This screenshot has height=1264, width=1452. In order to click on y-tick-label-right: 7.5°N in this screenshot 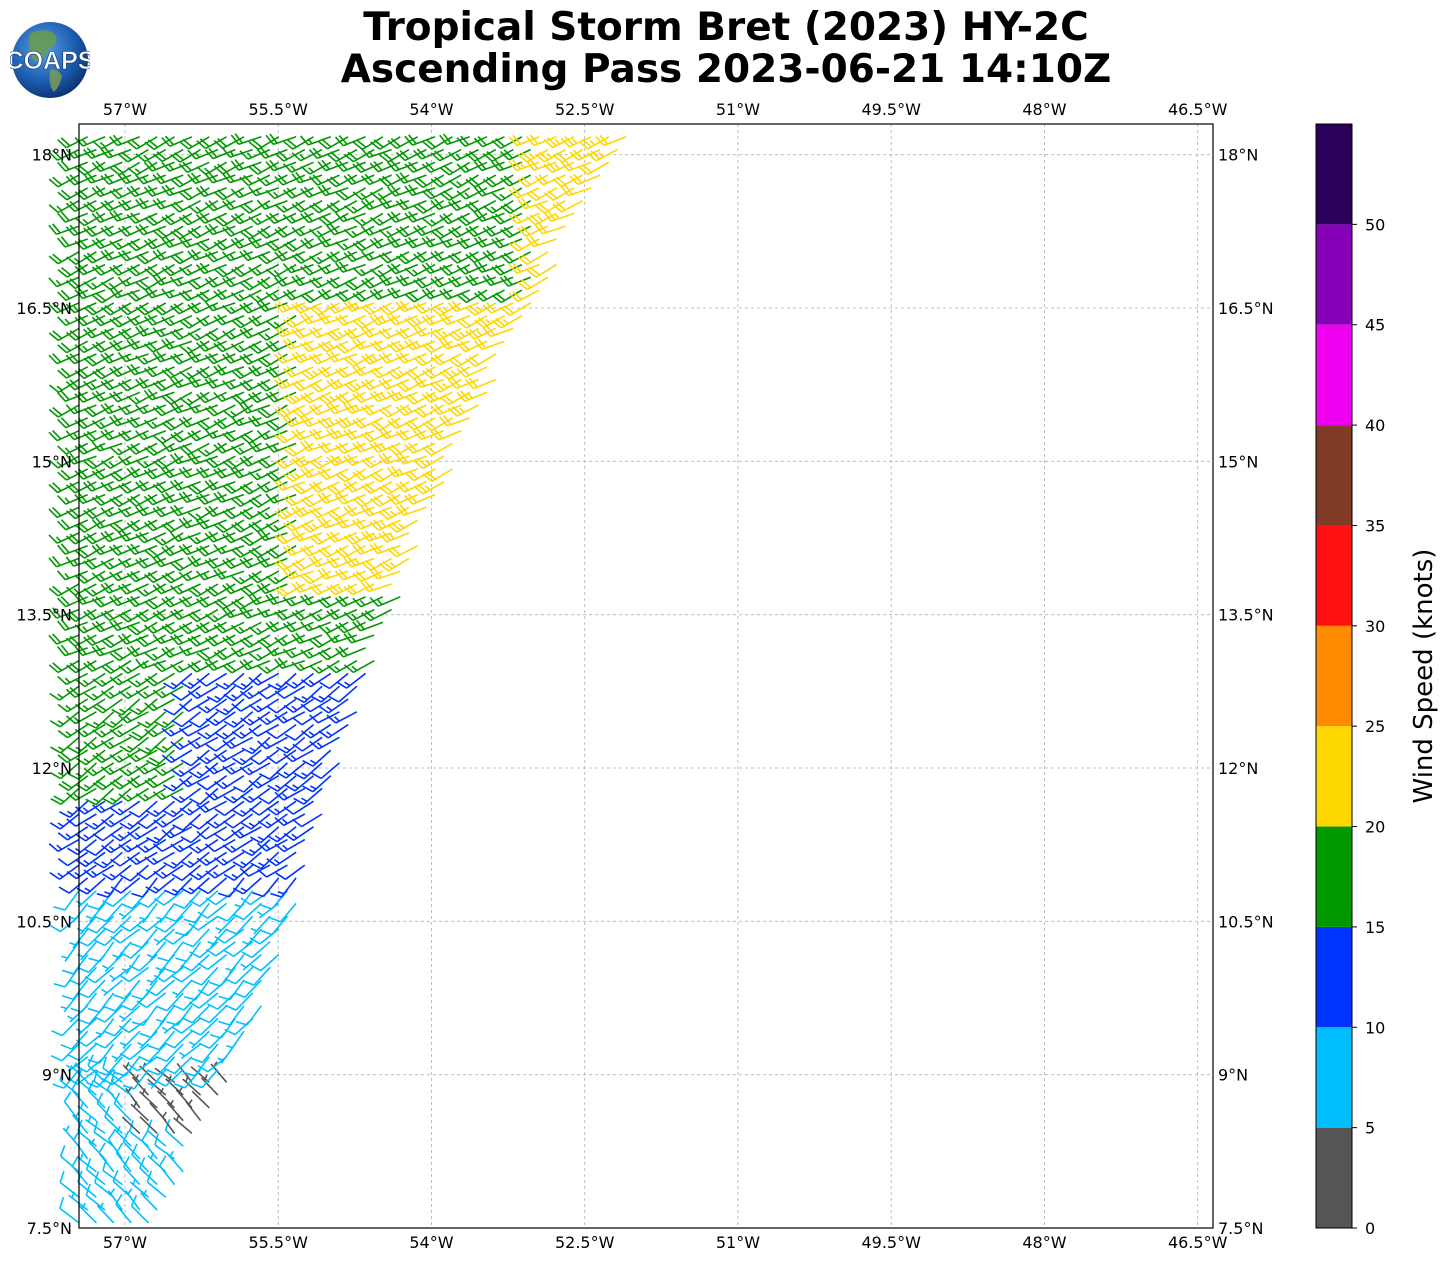, I will do `click(1240, 1228)`.